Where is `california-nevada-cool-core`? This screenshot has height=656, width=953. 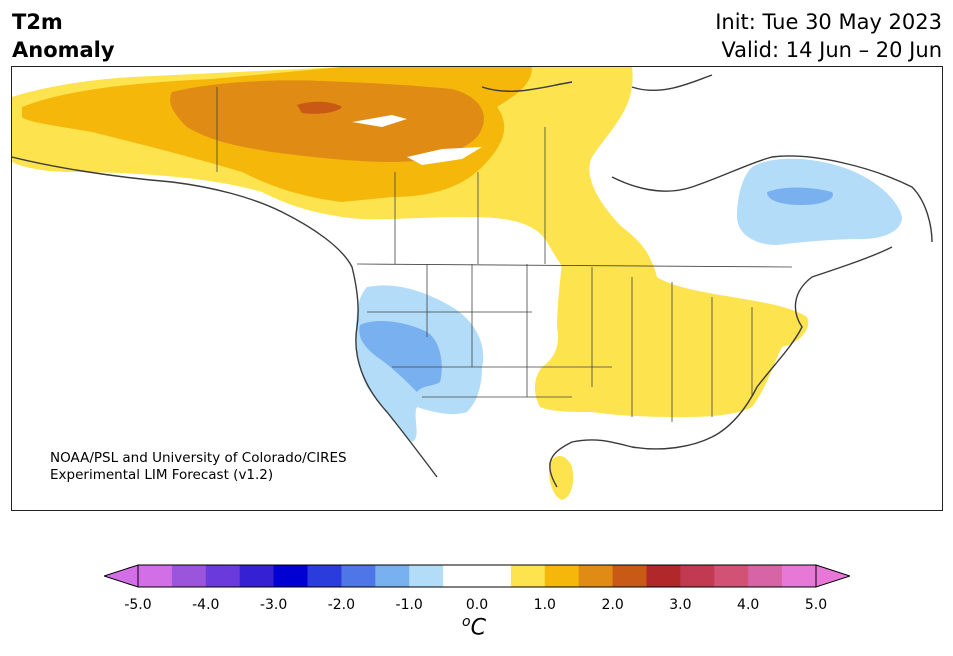
california-nevada-cool-core is located at coordinates (400, 356).